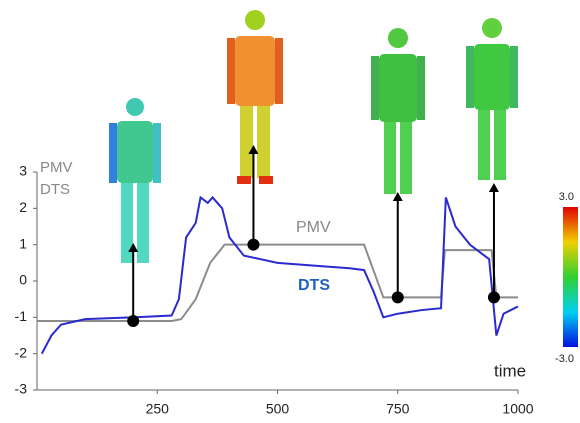 Image resolution: width=580 pixels, height=423 pixels. What do you see at coordinates (56, 167) in the screenshot?
I see `legend-entry: PMV` at bounding box center [56, 167].